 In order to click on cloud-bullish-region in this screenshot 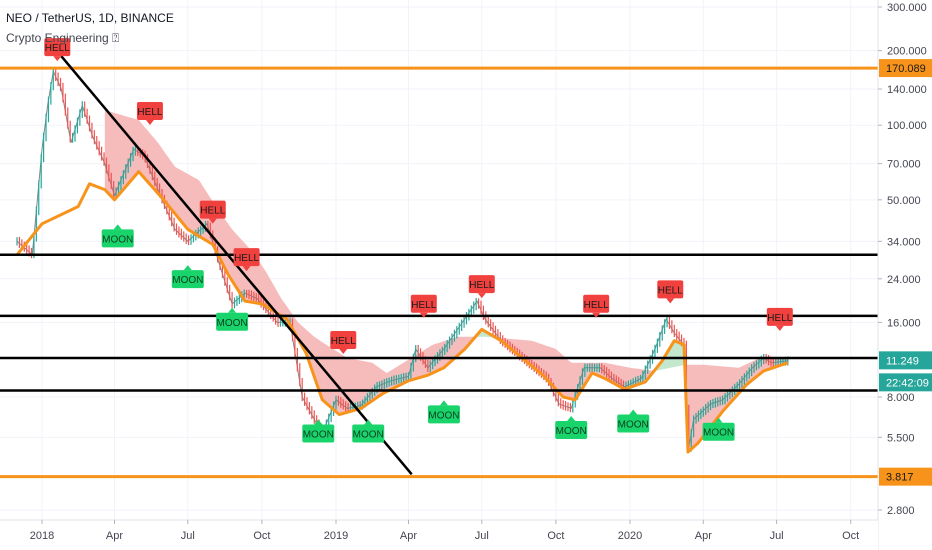, I will do `click(670, 356)`.